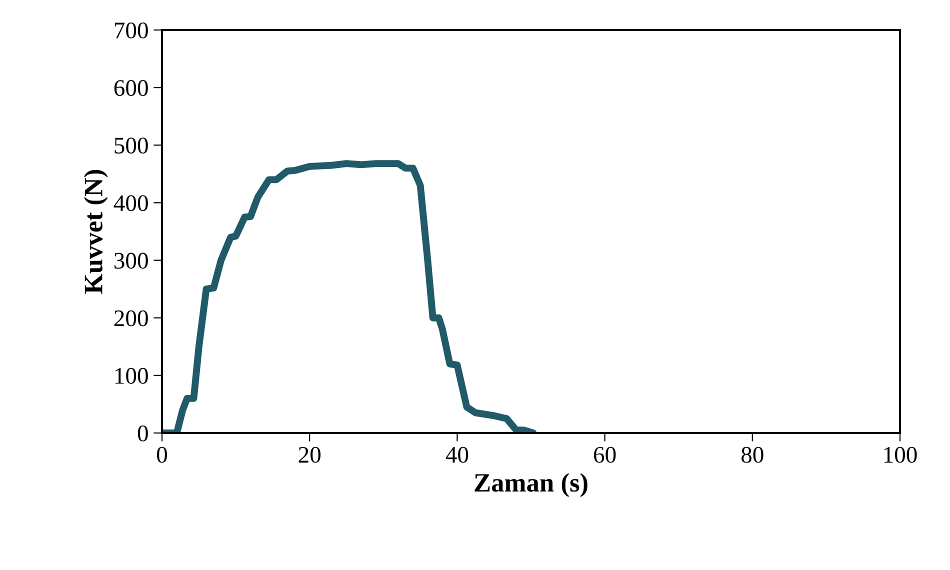  Describe the element at coordinates (131, 88) in the screenshot. I see `y-tick-label: 600` at that location.